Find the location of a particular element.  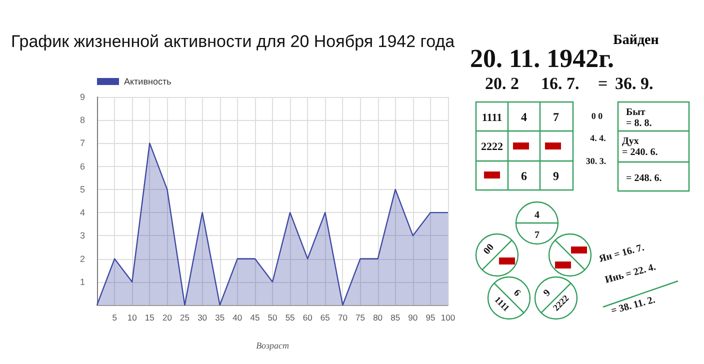

y-tick-label: 1 is located at coordinates (82, 281).